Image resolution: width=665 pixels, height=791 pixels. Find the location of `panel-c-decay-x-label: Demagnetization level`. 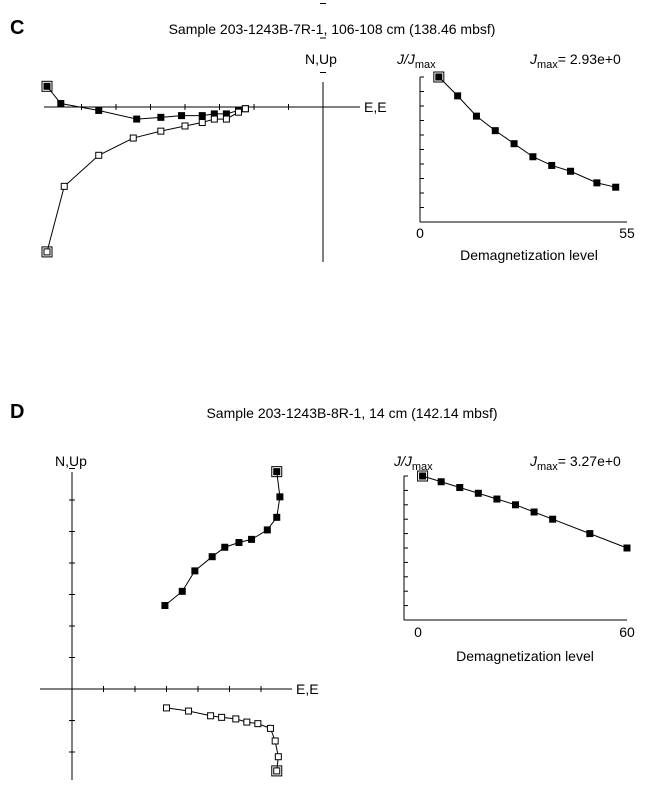

panel-c-decay-x-label: Demagnetization level is located at coordinates (529, 255).